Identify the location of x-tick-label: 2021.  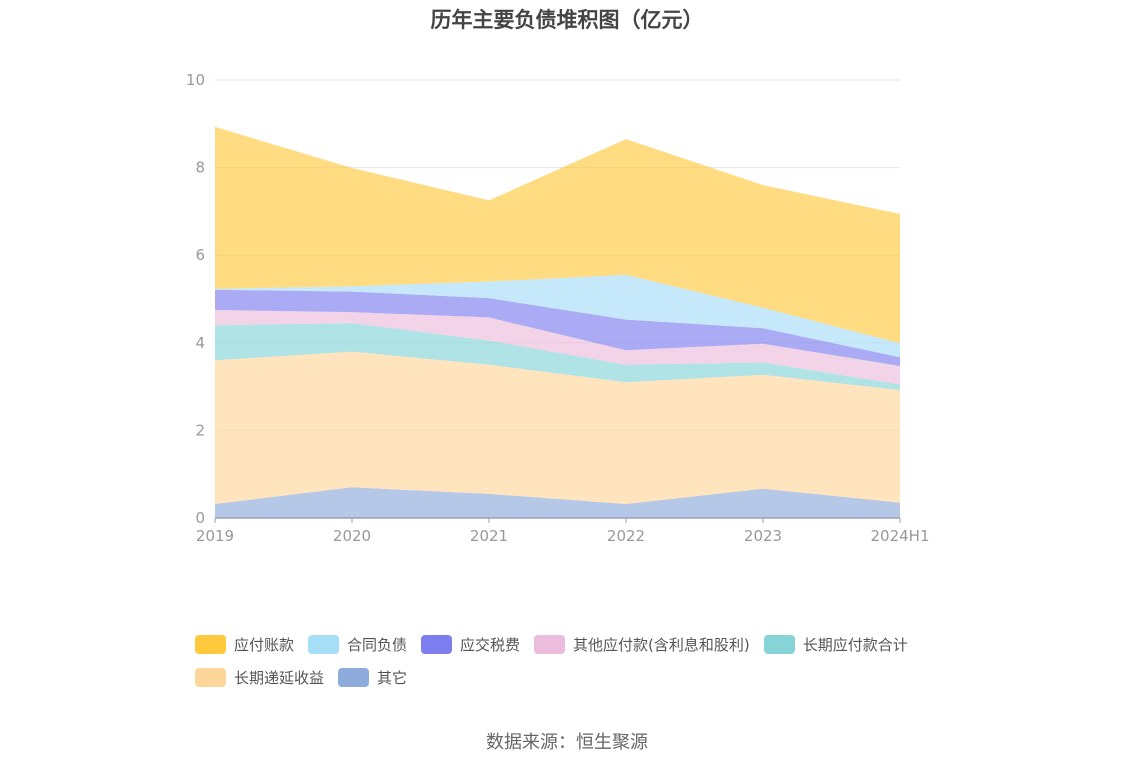
(489, 536).